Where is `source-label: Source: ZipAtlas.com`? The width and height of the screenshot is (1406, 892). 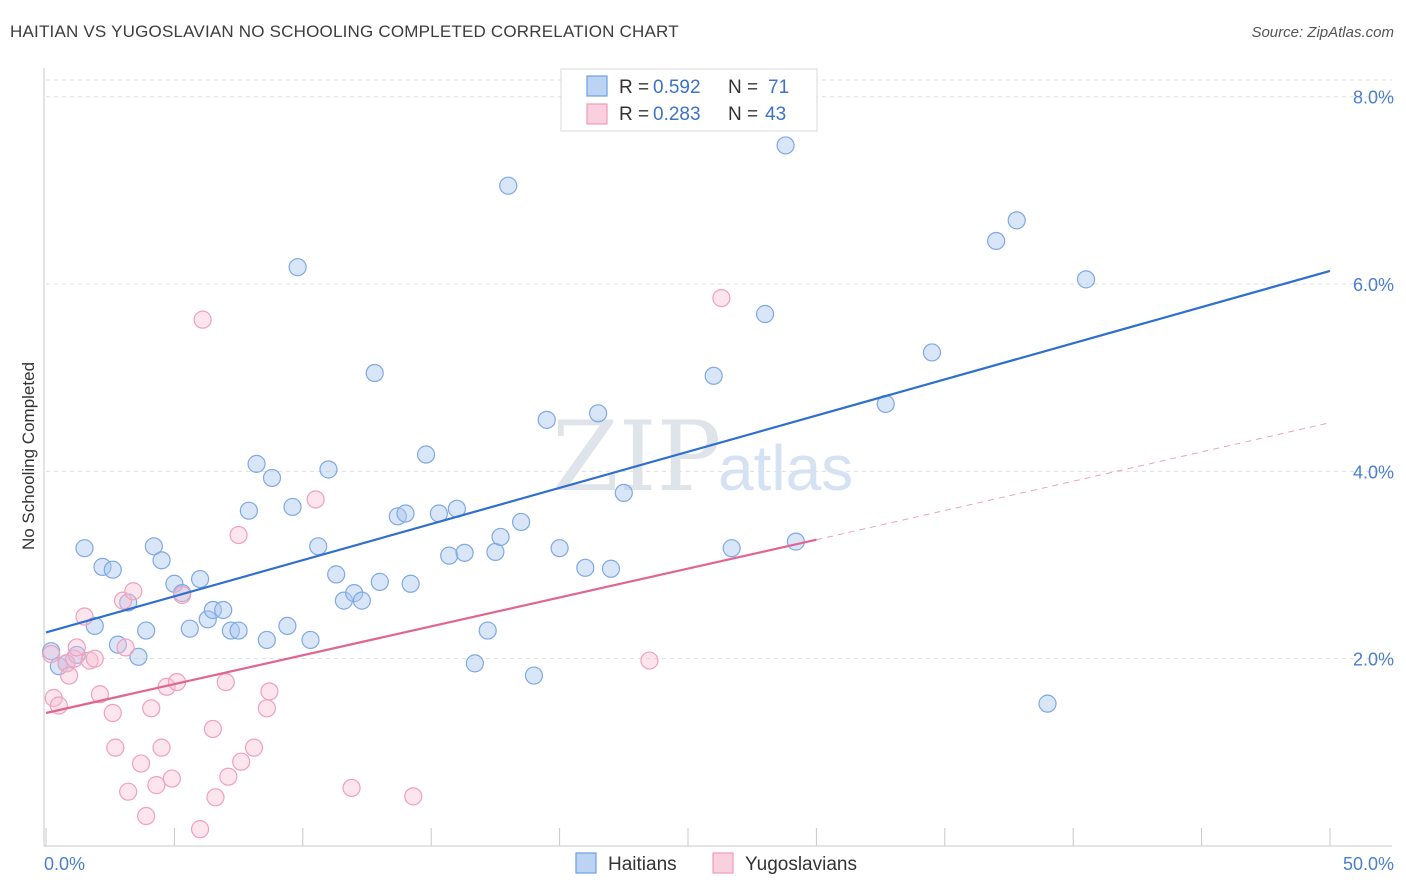 source-label: Source: ZipAtlas.com is located at coordinates (1322, 32).